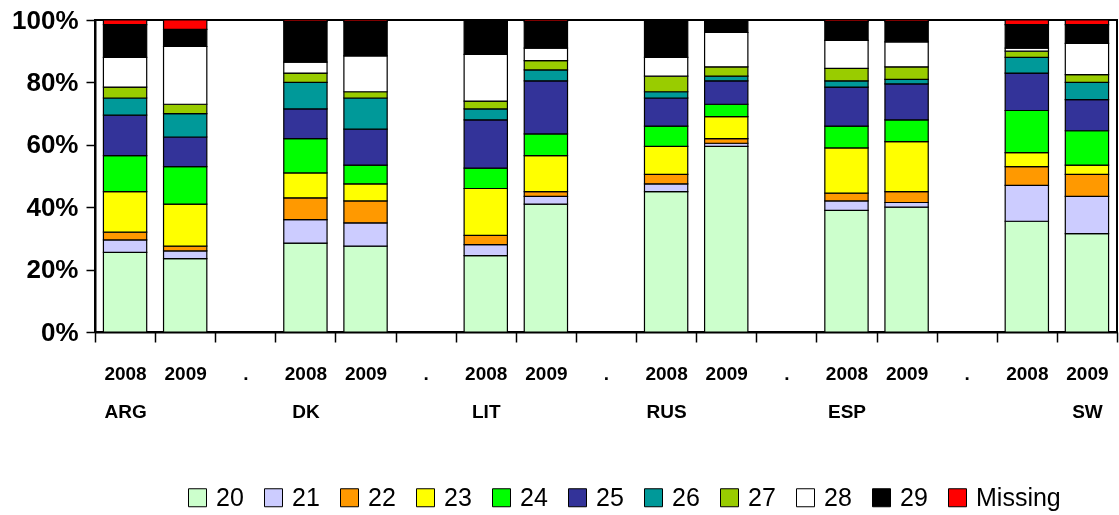  I want to click on x-tick-label: 2008 ESP, so click(847, 392).